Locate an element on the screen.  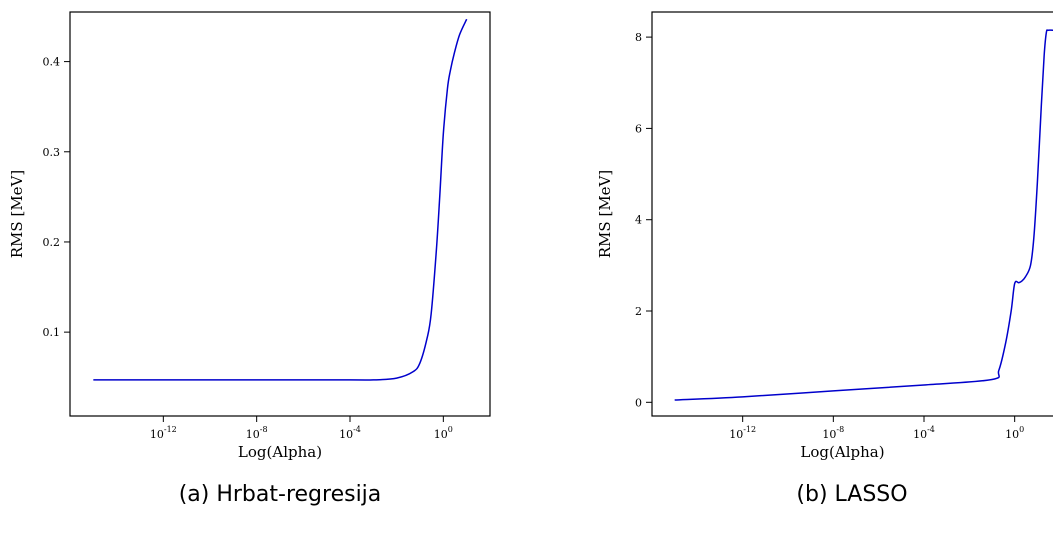
y-tick-label: 0.2 is located at coordinates (52, 242).